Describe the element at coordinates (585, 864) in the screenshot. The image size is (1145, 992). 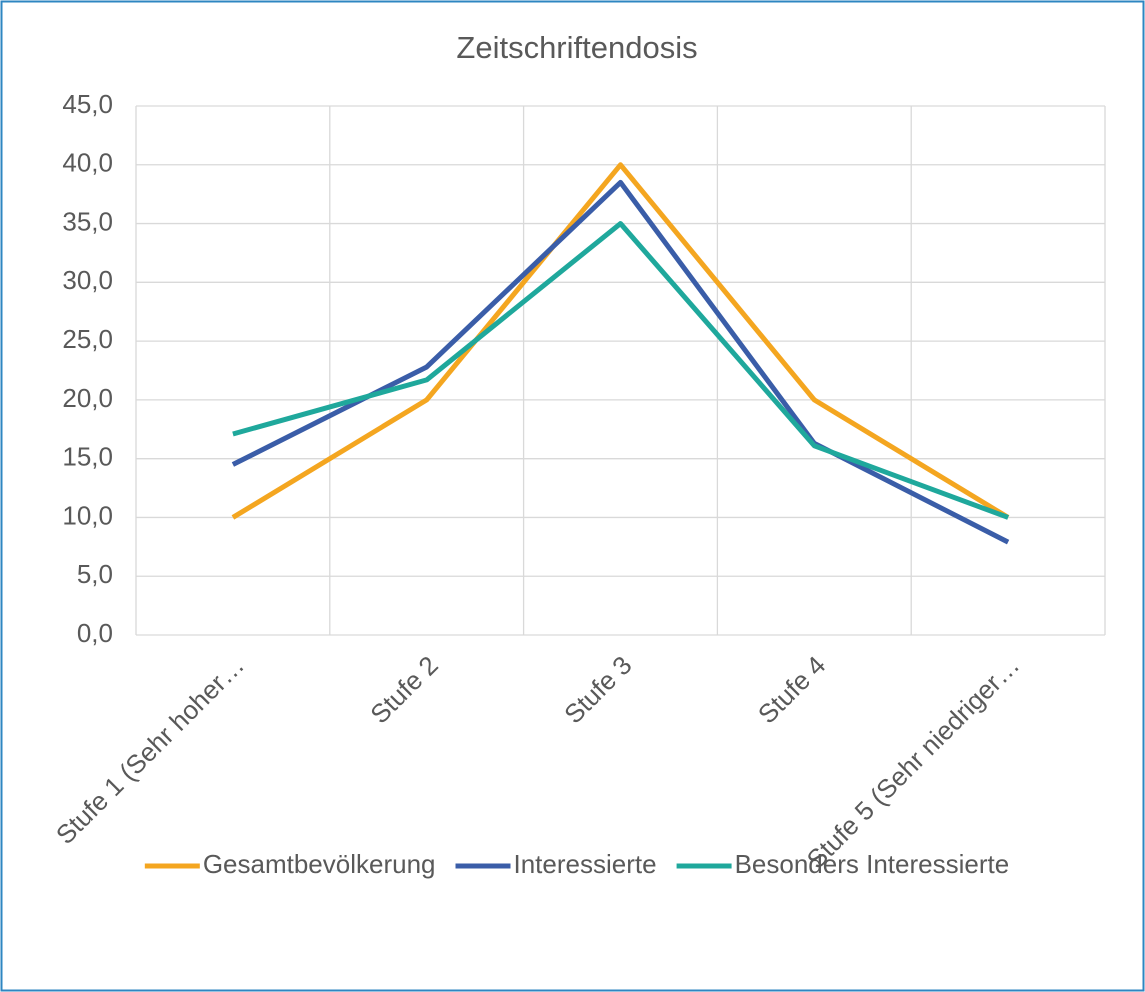
I see `legend-label: Interessierte` at that location.